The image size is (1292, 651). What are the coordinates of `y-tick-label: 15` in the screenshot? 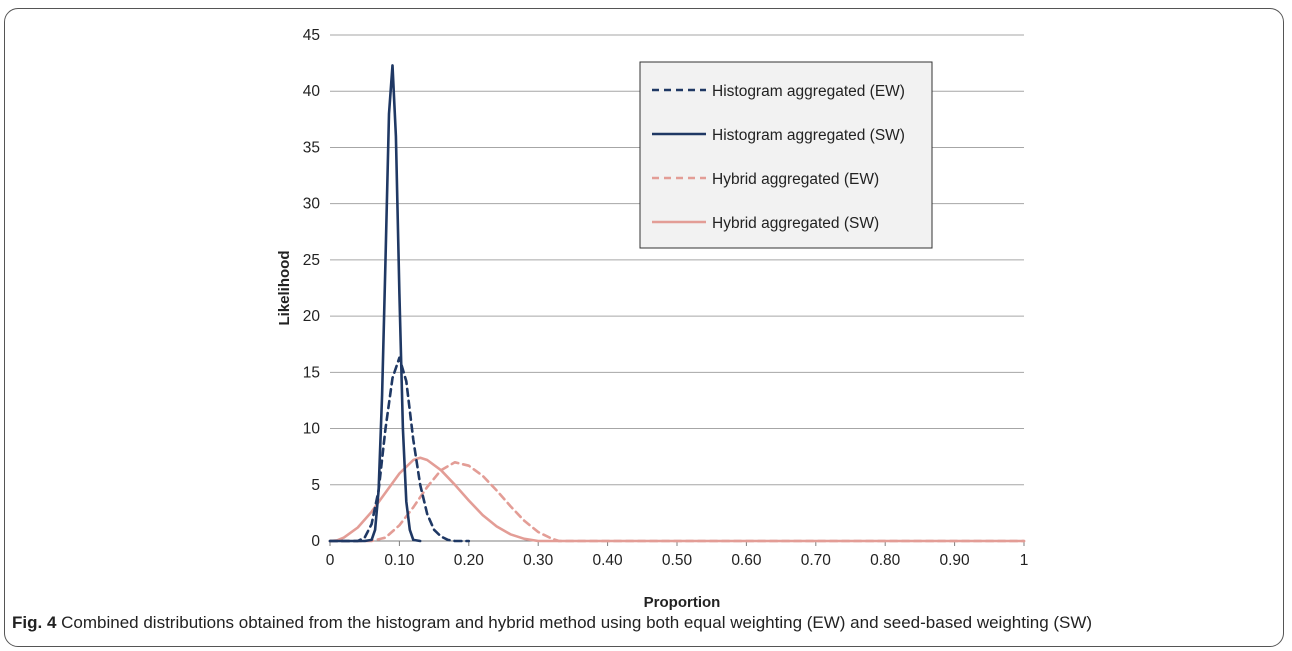 It's located at (311, 372).